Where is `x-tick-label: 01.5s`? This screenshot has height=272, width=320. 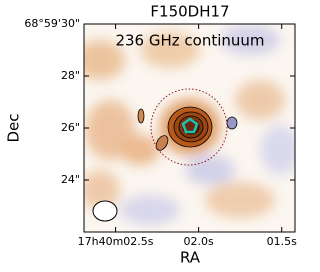
x-tick-label: 01.5s is located at coordinates (282, 241).